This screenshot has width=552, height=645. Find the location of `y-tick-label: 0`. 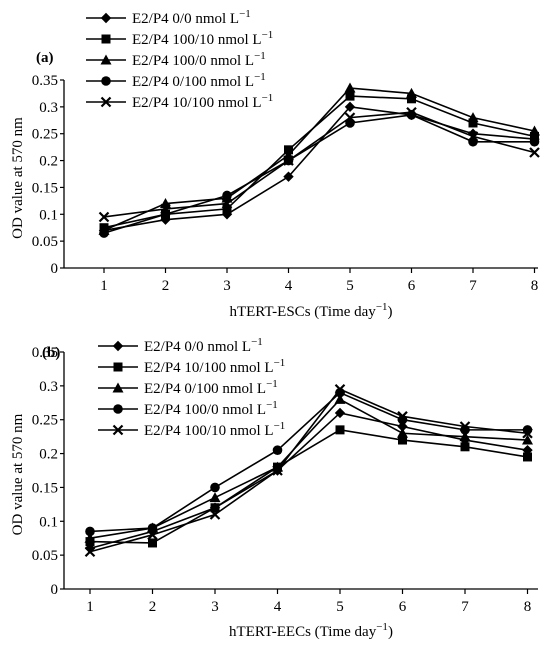

y-tick-label: 0 is located at coordinates (55, 590).